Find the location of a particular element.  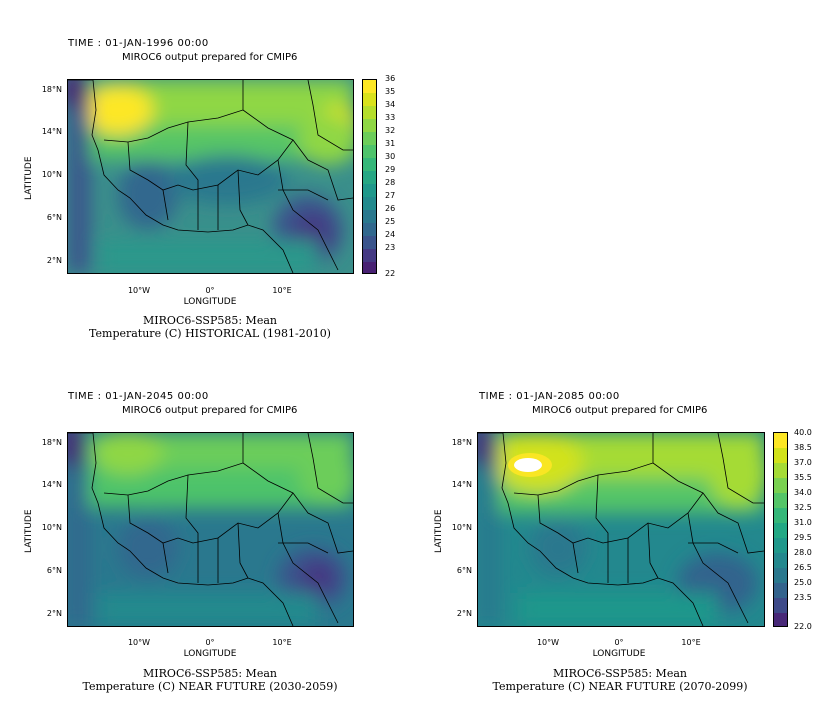

colorbar-tick: 27 is located at coordinates (390, 195).